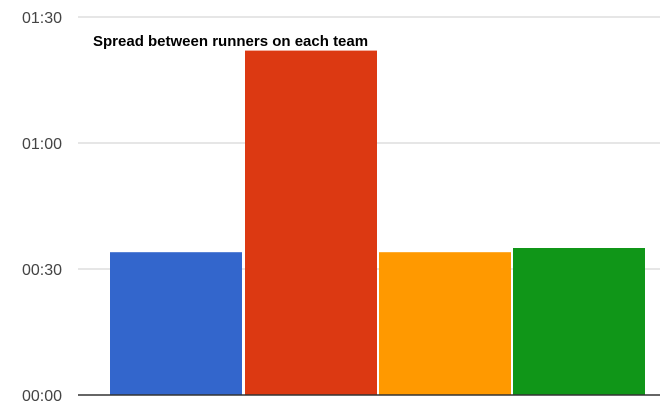 Image resolution: width=670 pixels, height=407 pixels. What do you see at coordinates (42, 270) in the screenshot?
I see `y-tick-label: 00:30` at bounding box center [42, 270].